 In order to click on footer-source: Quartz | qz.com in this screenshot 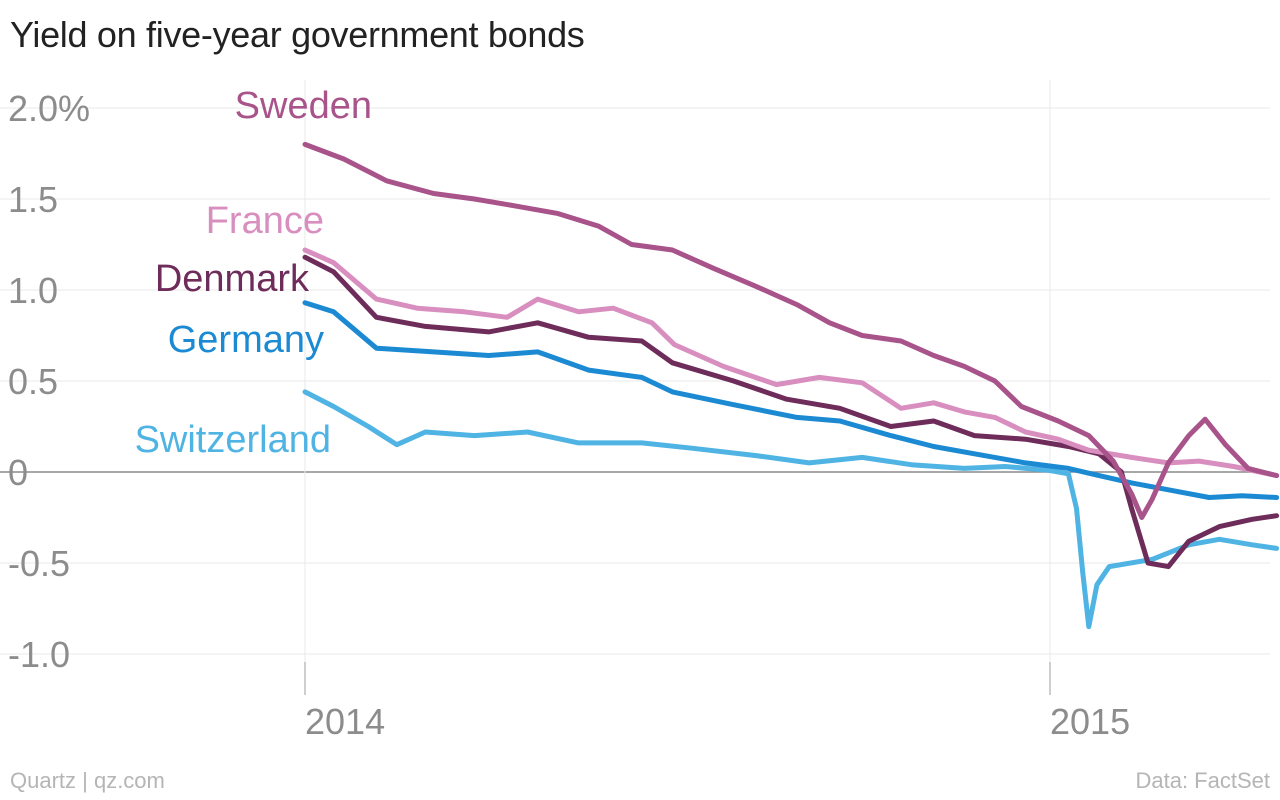, I will do `click(87, 780)`.